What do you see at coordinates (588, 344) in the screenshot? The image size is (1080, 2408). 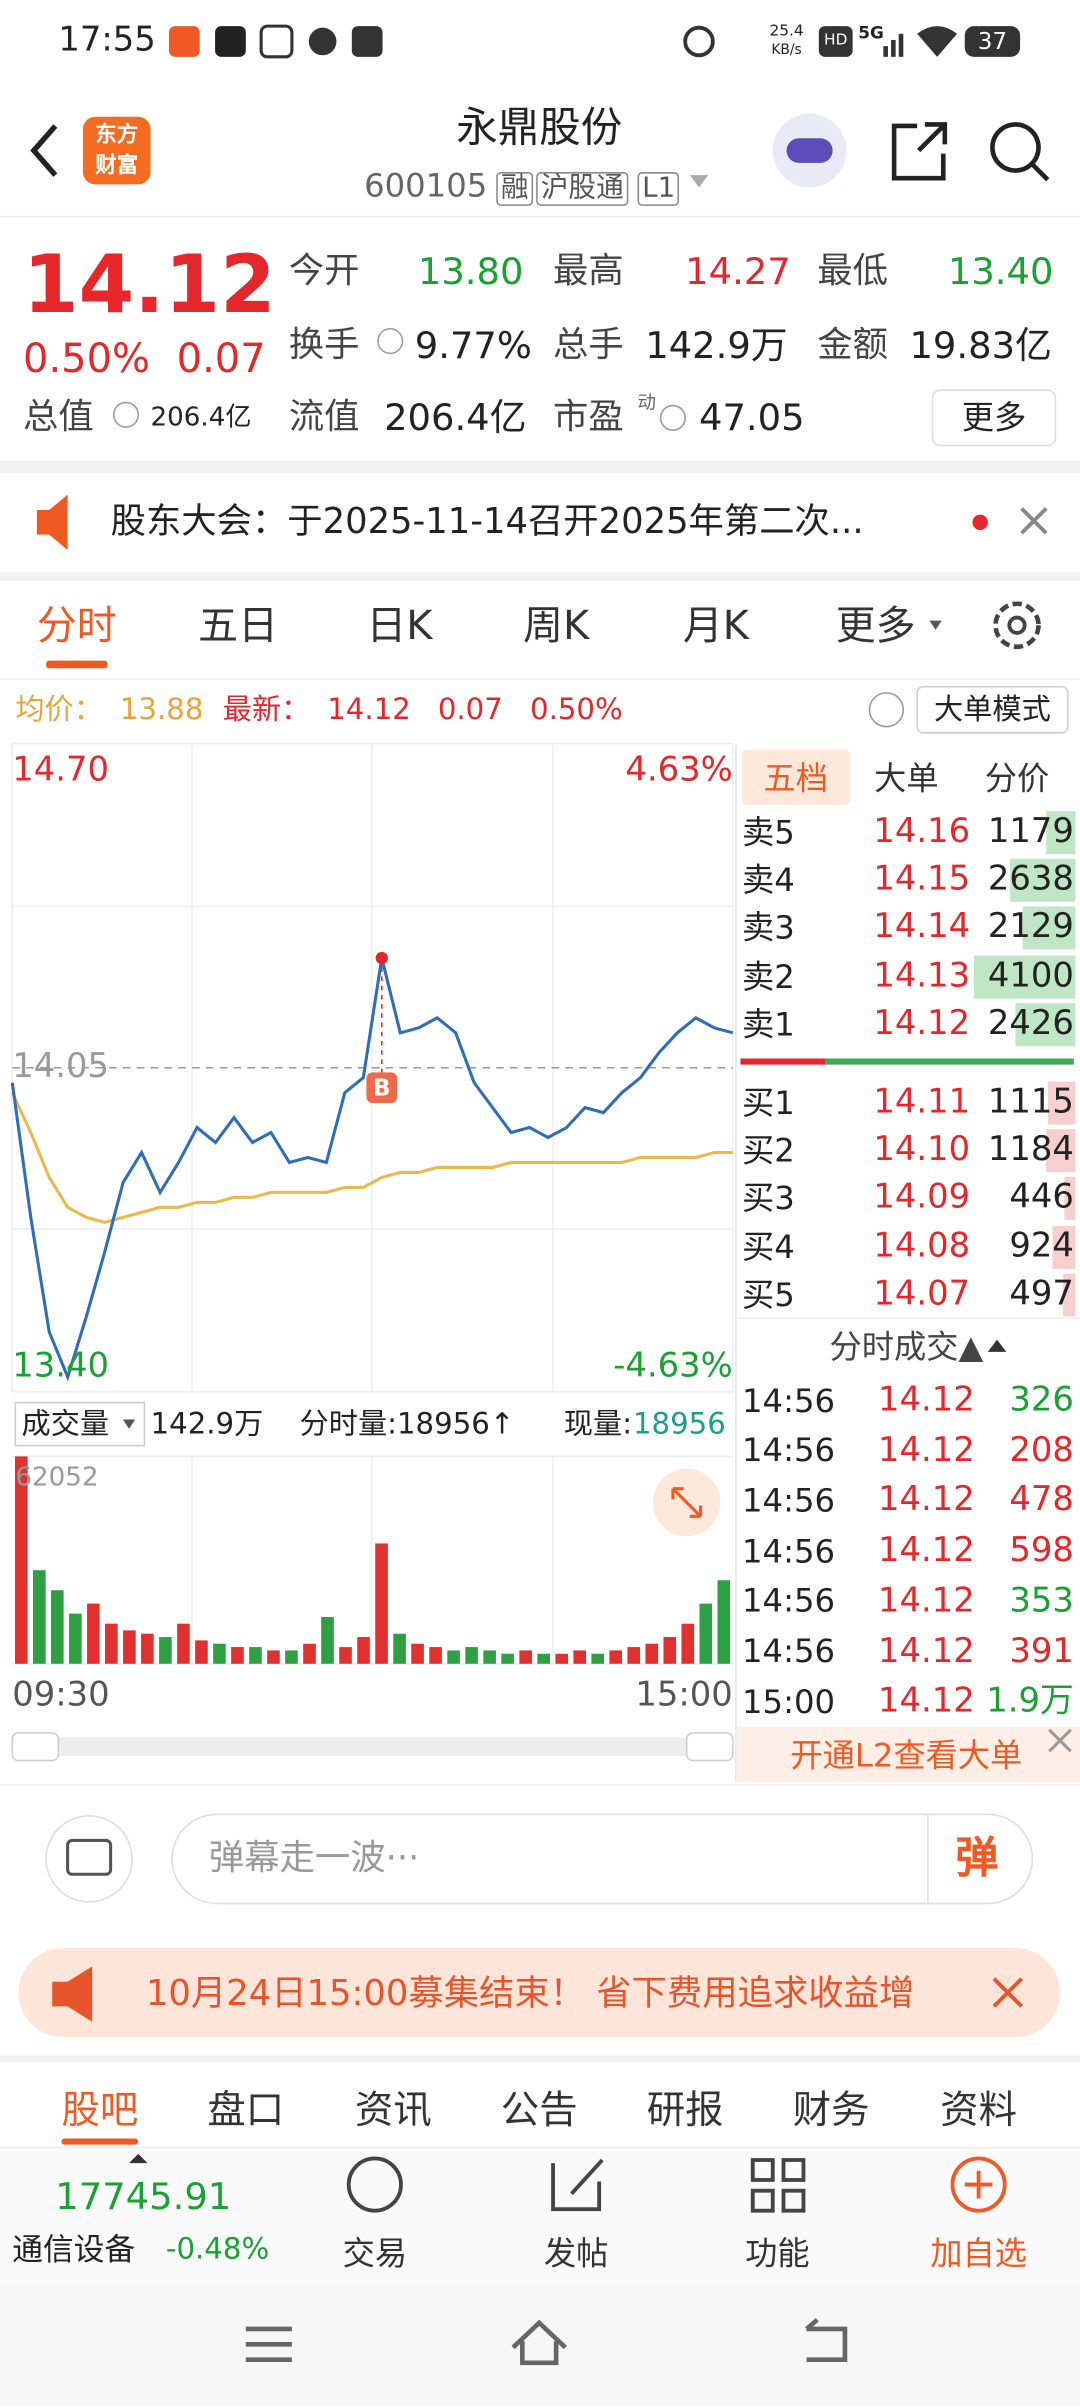 I see `field-label: 总手` at bounding box center [588, 344].